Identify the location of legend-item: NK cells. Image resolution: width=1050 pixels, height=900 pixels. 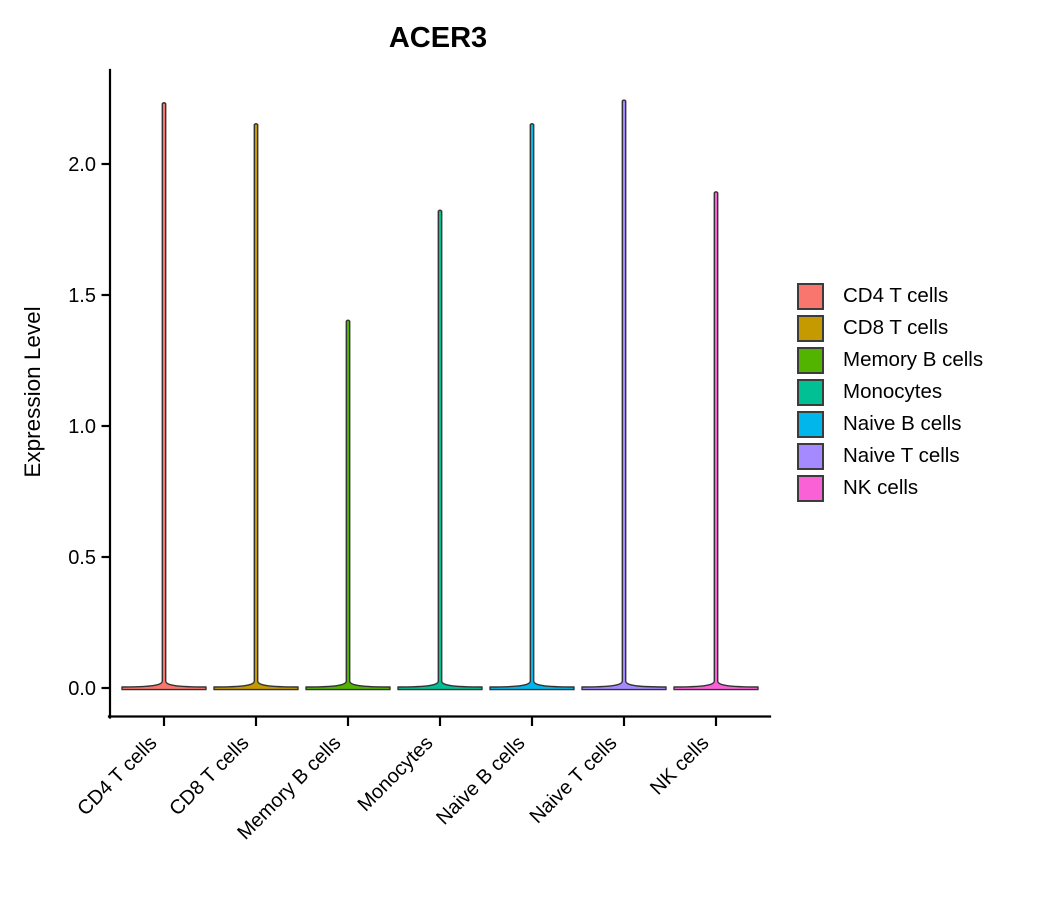
(890, 488).